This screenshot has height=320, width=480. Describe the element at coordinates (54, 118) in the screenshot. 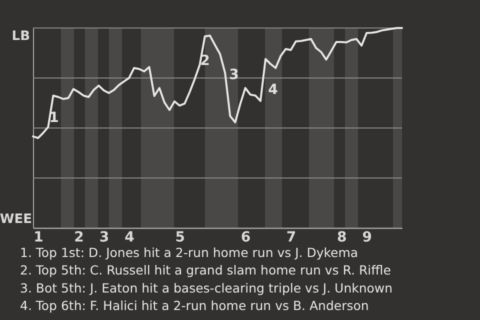

I see `annotation: 1` at that location.